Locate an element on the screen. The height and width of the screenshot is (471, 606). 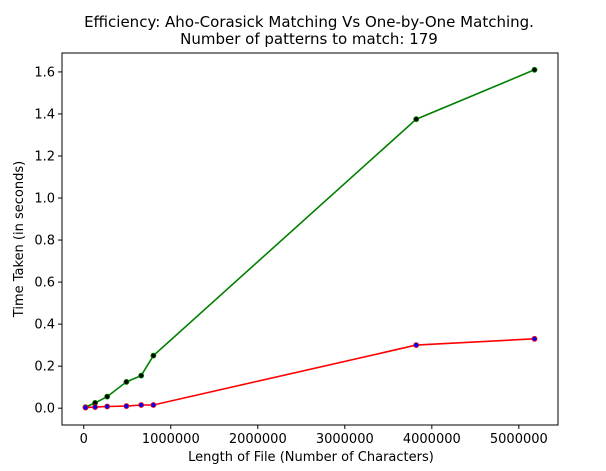
y-tick-label: 1.6 is located at coordinates (44, 72).